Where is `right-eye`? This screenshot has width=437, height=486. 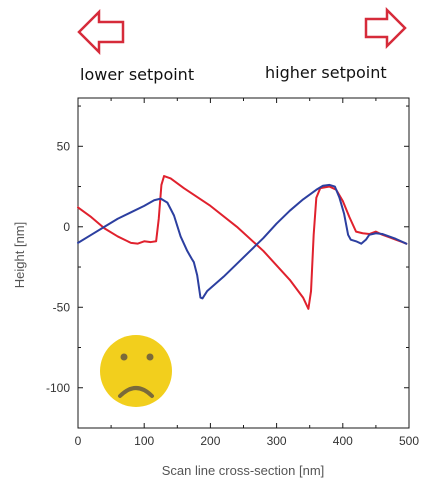
right-eye is located at coordinates (150, 357).